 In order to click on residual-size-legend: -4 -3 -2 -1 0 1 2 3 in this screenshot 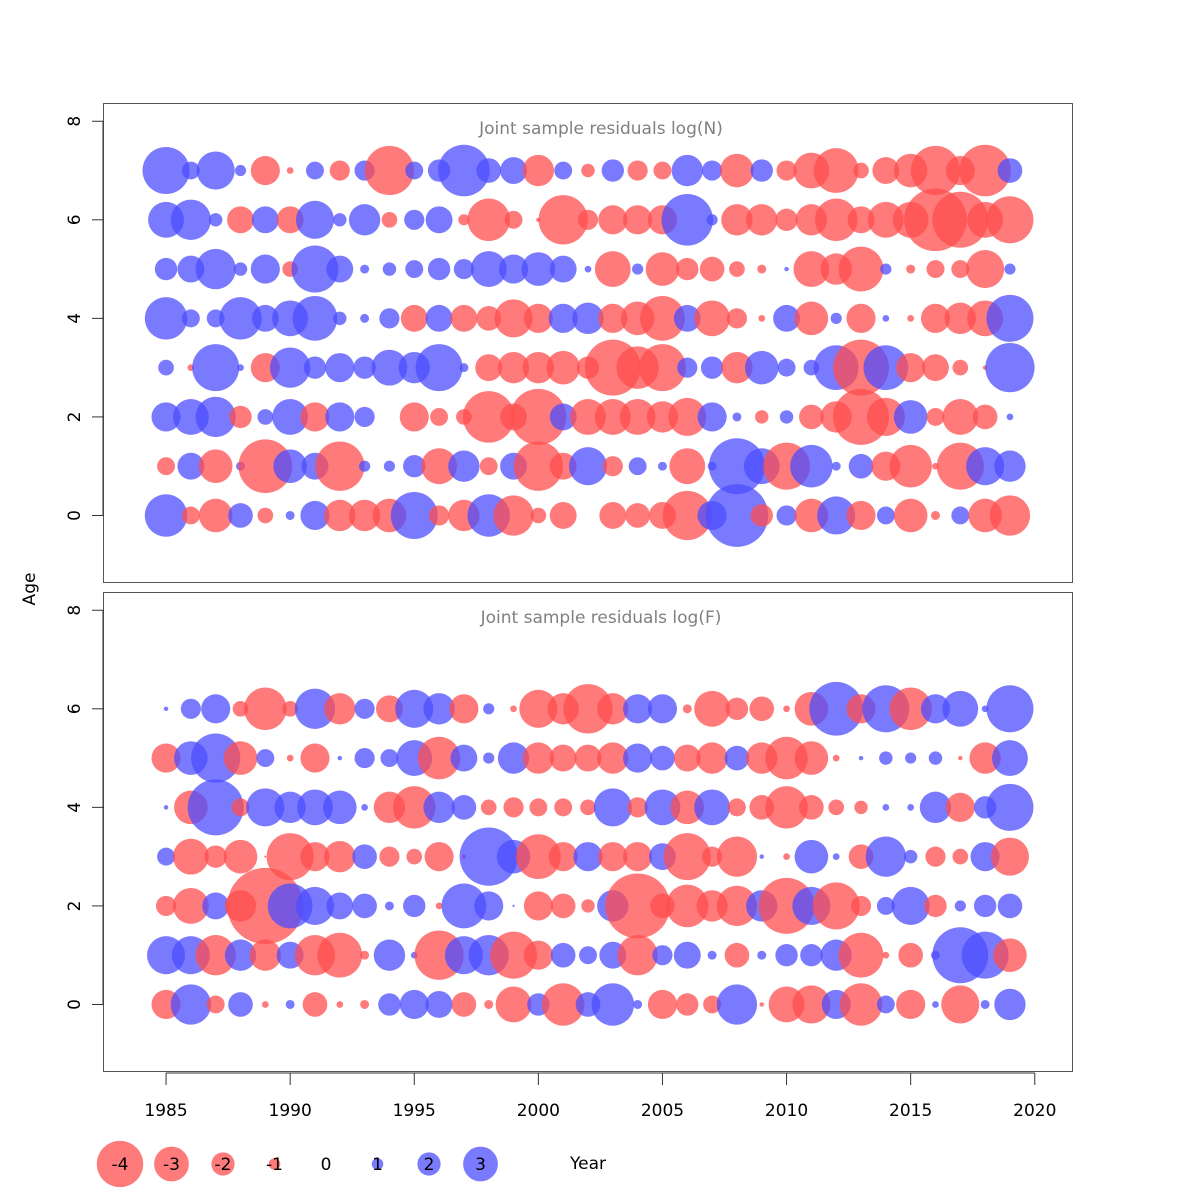, I will do `click(297, 1164)`.